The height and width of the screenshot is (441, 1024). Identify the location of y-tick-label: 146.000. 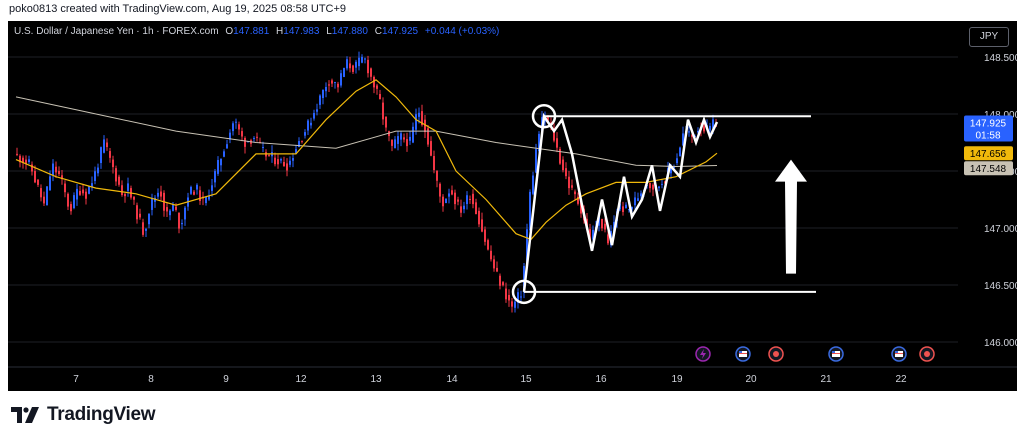
(1000, 343).